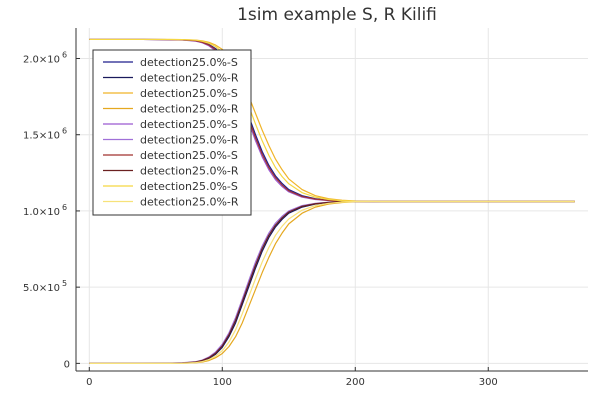  Describe the element at coordinates (89, 382) in the screenshot. I see `x-tick-label: 0` at that location.